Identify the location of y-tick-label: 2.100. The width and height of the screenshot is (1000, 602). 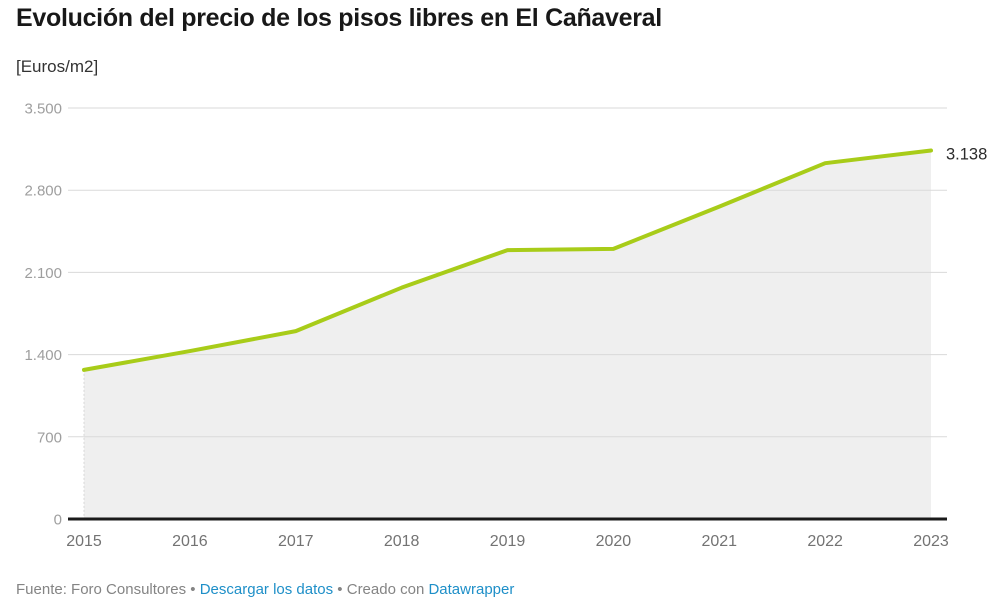
(43, 273).